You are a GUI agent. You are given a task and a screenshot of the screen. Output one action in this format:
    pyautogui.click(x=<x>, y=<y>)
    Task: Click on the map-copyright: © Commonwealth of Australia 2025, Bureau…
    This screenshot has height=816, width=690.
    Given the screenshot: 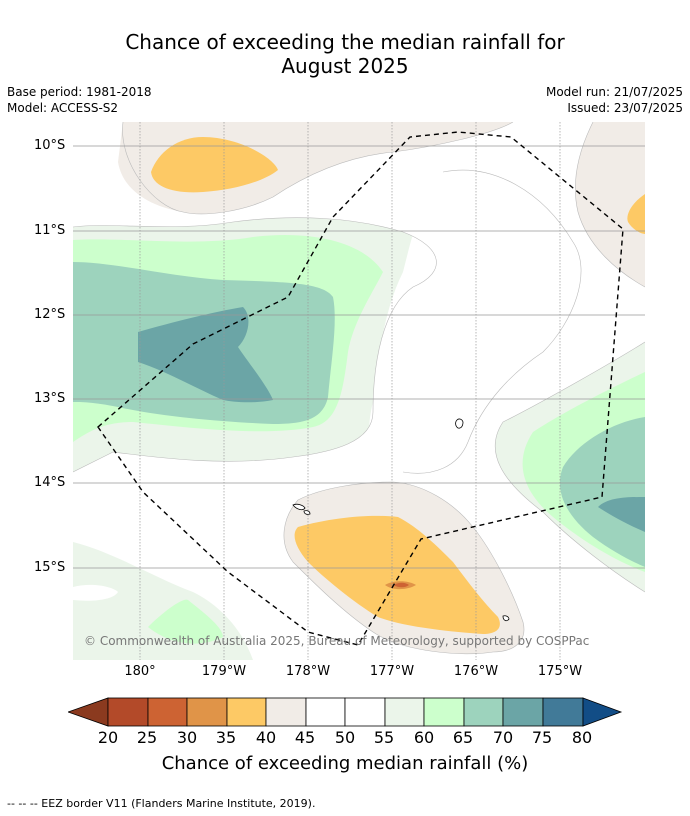 What is the action you would take?
    pyautogui.click(x=336, y=641)
    